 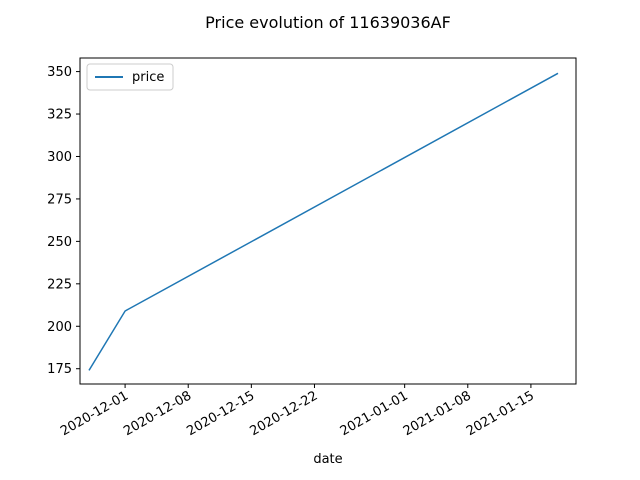 I want to click on y-tick-label: 325, so click(x=59, y=115).